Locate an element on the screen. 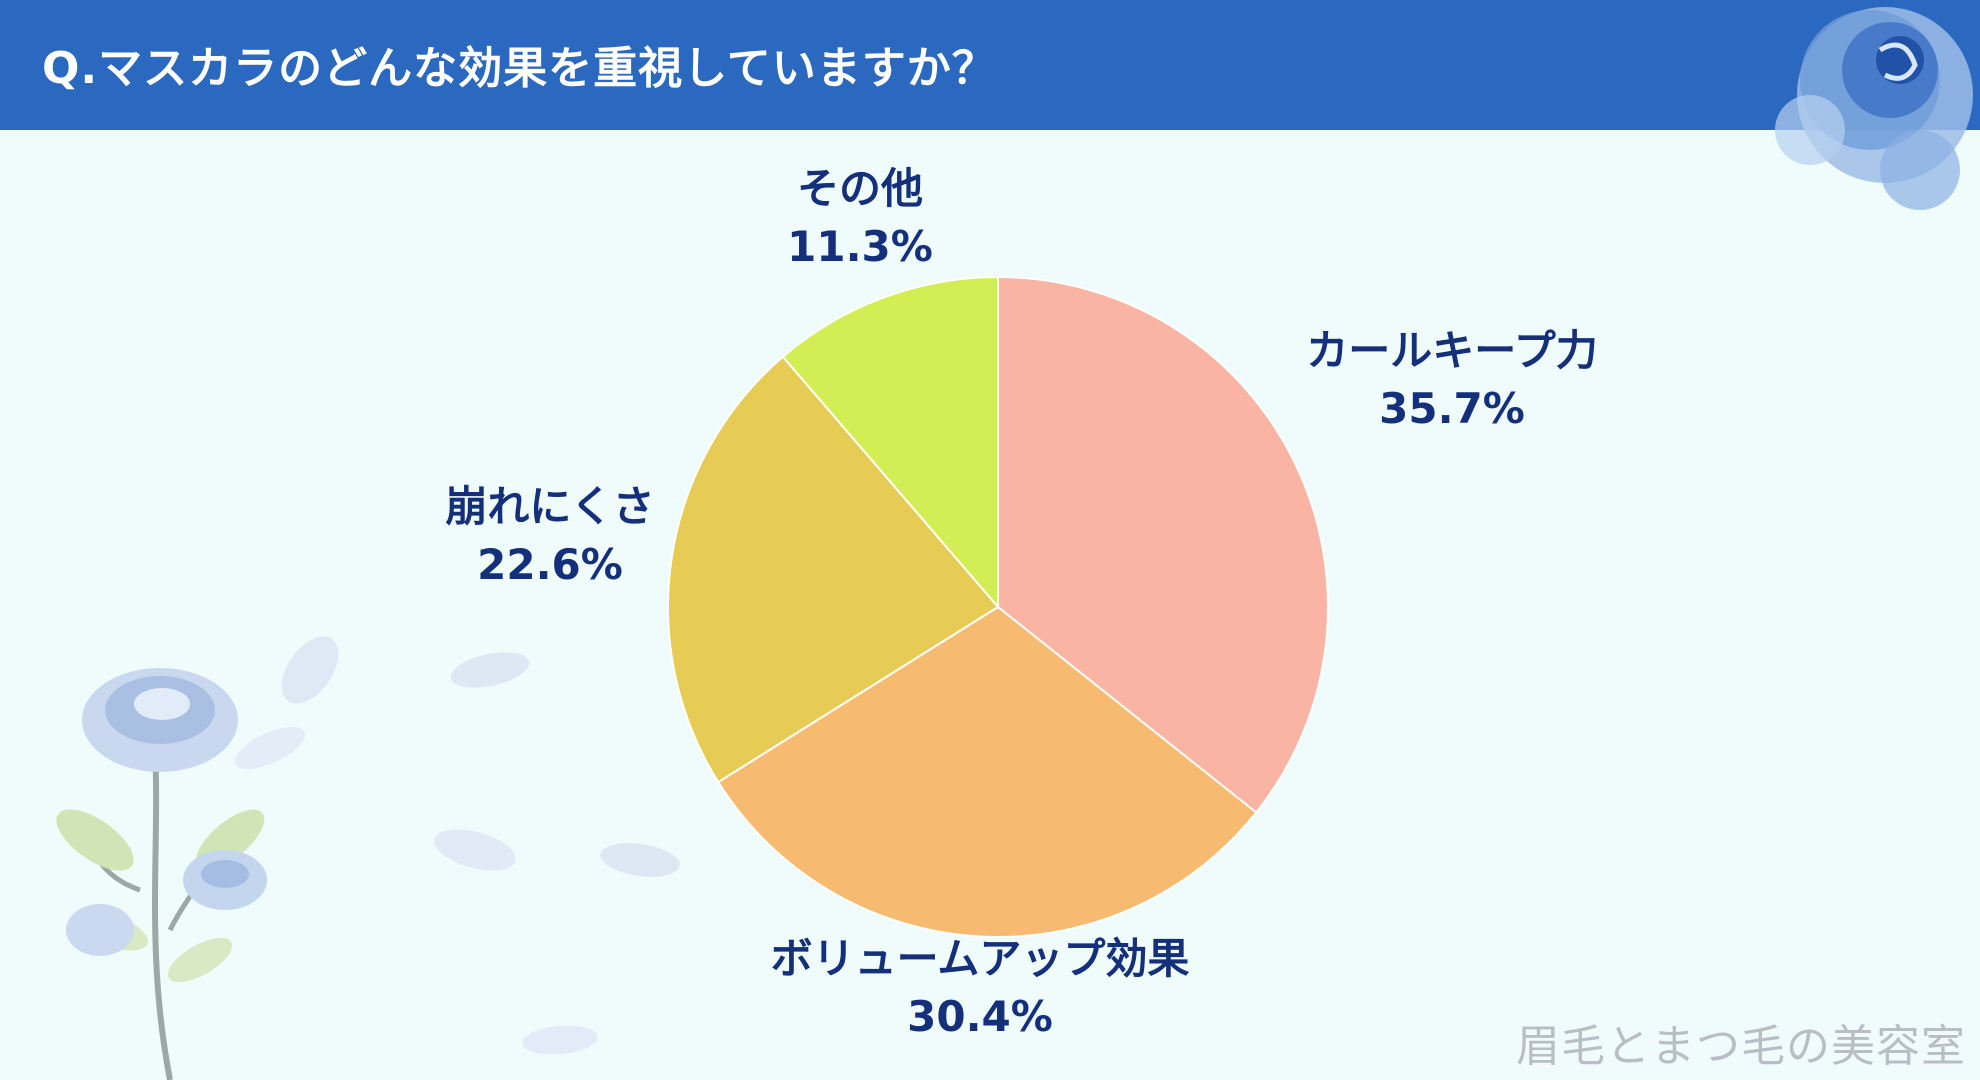  slice-label-3: 崩れにくさ 22.6% is located at coordinates (549, 536).